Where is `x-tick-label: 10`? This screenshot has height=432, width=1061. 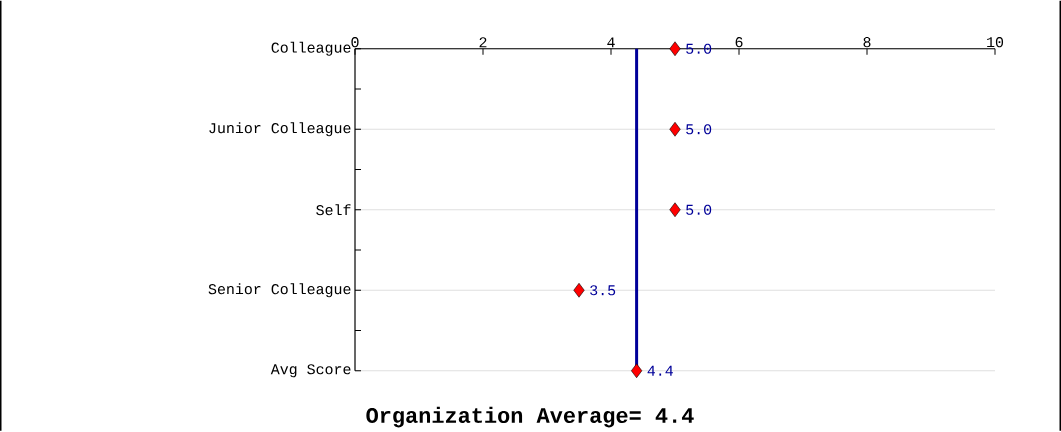 x-tick-label: 10 is located at coordinates (995, 42).